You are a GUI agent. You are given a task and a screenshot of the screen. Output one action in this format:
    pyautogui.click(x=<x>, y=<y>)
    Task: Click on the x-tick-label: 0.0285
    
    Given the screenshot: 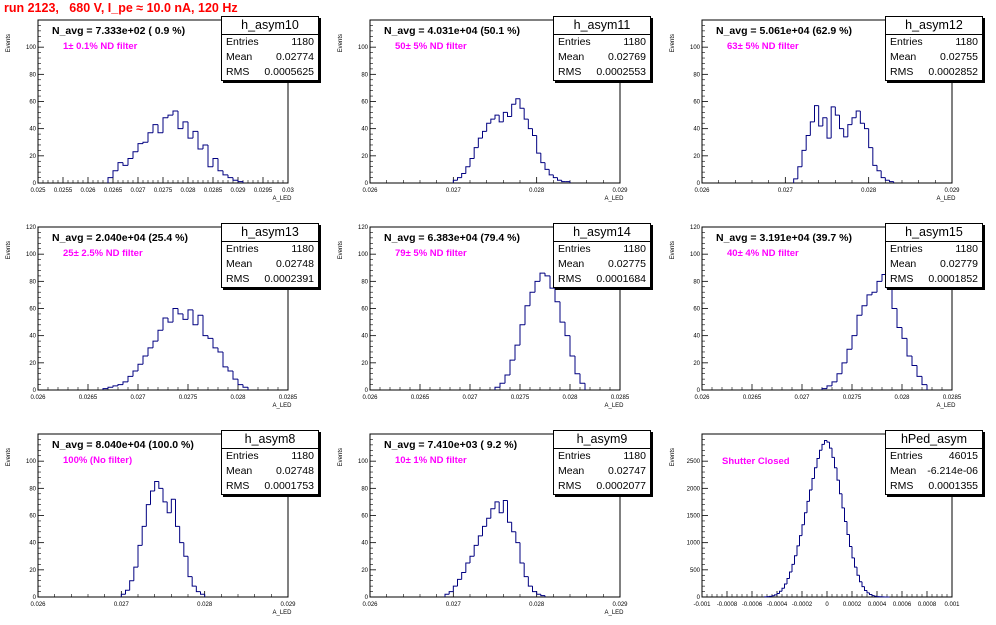 What is the action you would take?
    pyautogui.click(x=620, y=398)
    